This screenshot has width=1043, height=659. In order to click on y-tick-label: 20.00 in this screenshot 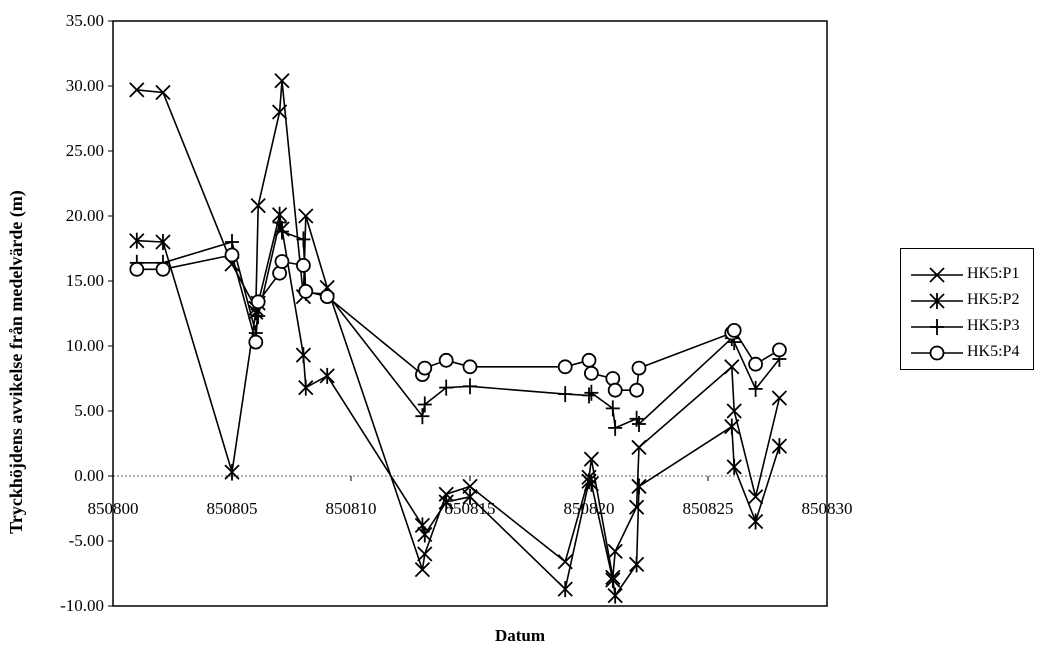, I will do `click(85, 215)`.